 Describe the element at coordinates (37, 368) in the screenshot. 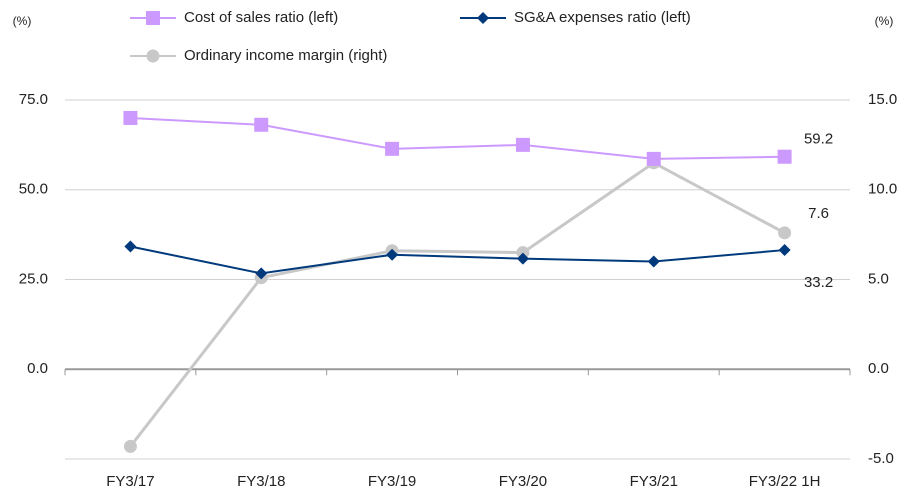

I see `y-tick-label: 0.0` at that location.